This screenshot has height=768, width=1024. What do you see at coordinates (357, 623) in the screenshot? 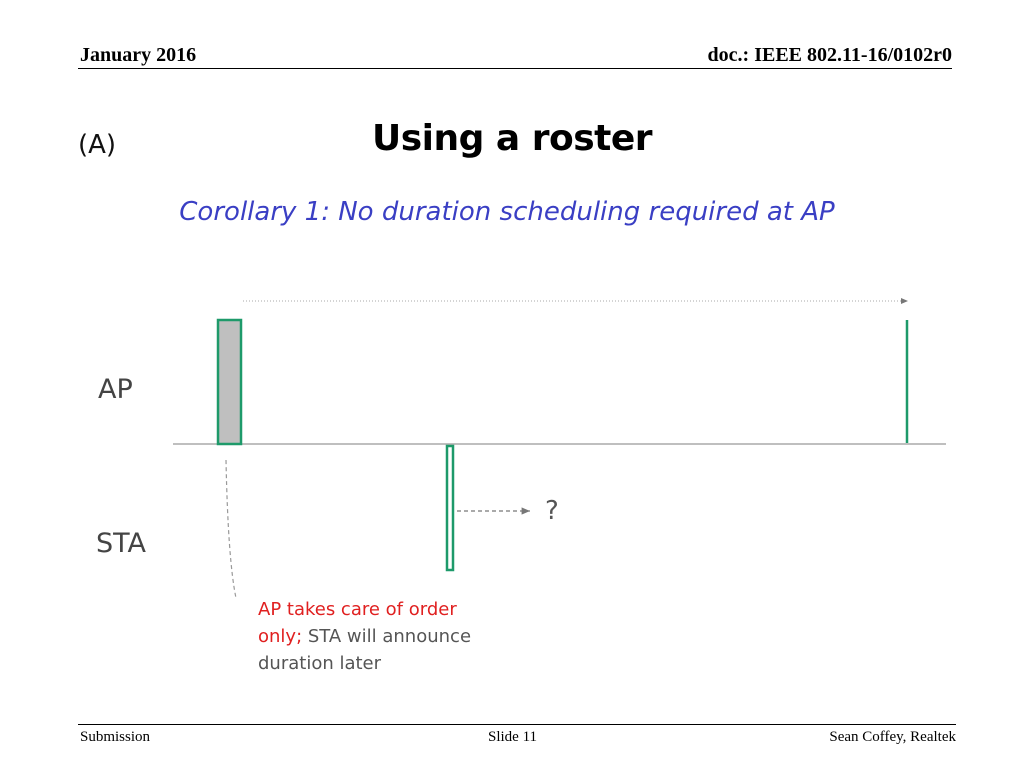
I see `annotation-note-red: AP takes care of order only;` at bounding box center [357, 623].